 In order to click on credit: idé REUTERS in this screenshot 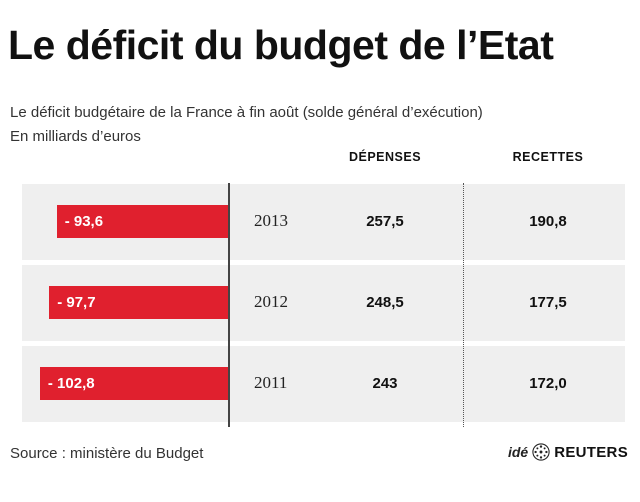, I will do `click(568, 452)`.